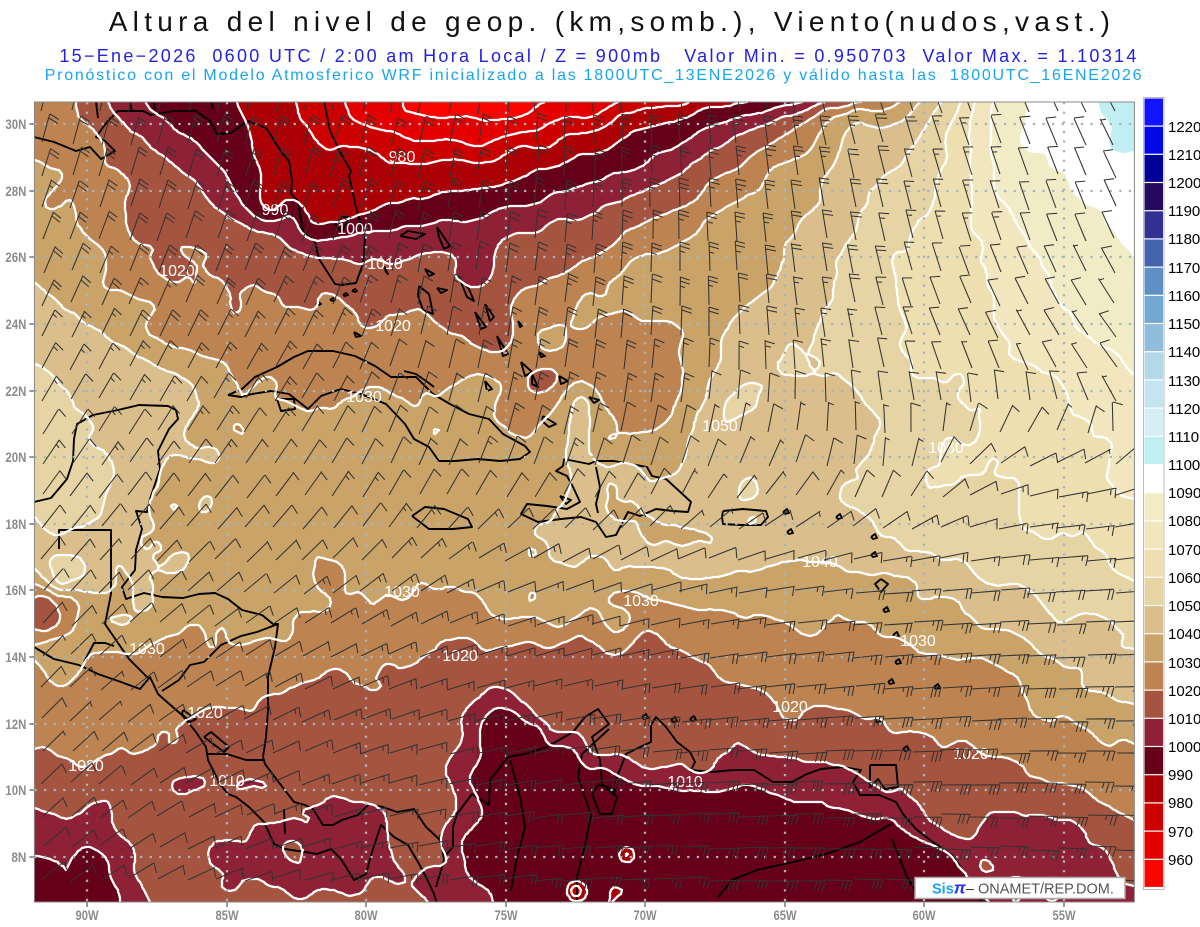 This screenshot has height=927, width=1200. I want to click on svg-text: 1110, so click(1183, 437).